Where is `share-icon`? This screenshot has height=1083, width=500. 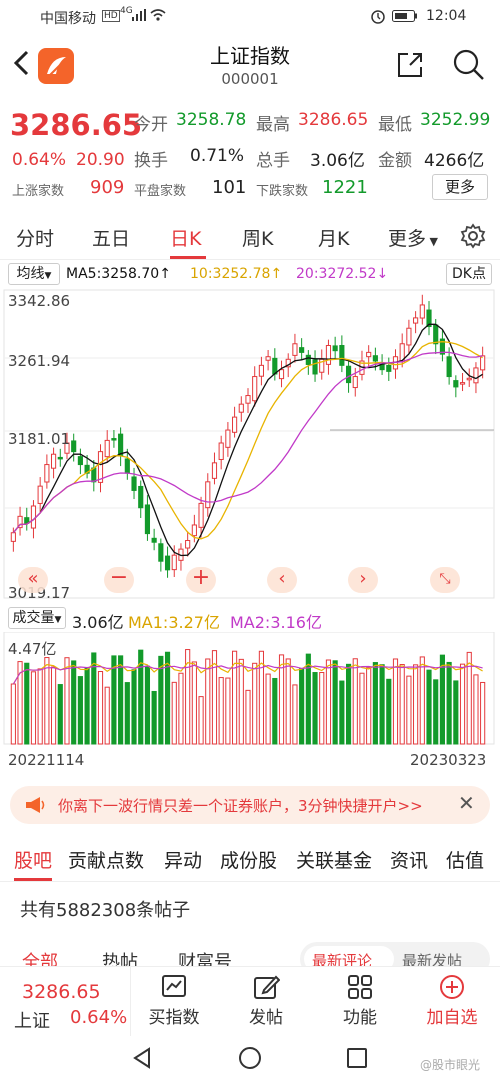 share-icon is located at coordinates (410, 67).